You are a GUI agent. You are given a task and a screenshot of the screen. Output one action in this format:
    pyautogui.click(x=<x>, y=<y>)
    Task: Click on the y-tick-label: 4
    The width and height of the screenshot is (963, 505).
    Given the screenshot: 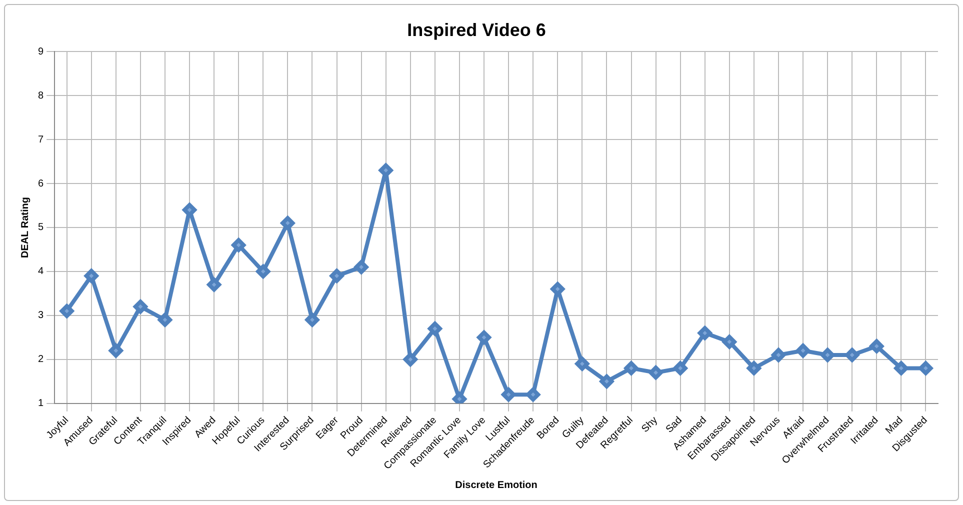 What is the action you would take?
    pyautogui.click(x=41, y=272)
    